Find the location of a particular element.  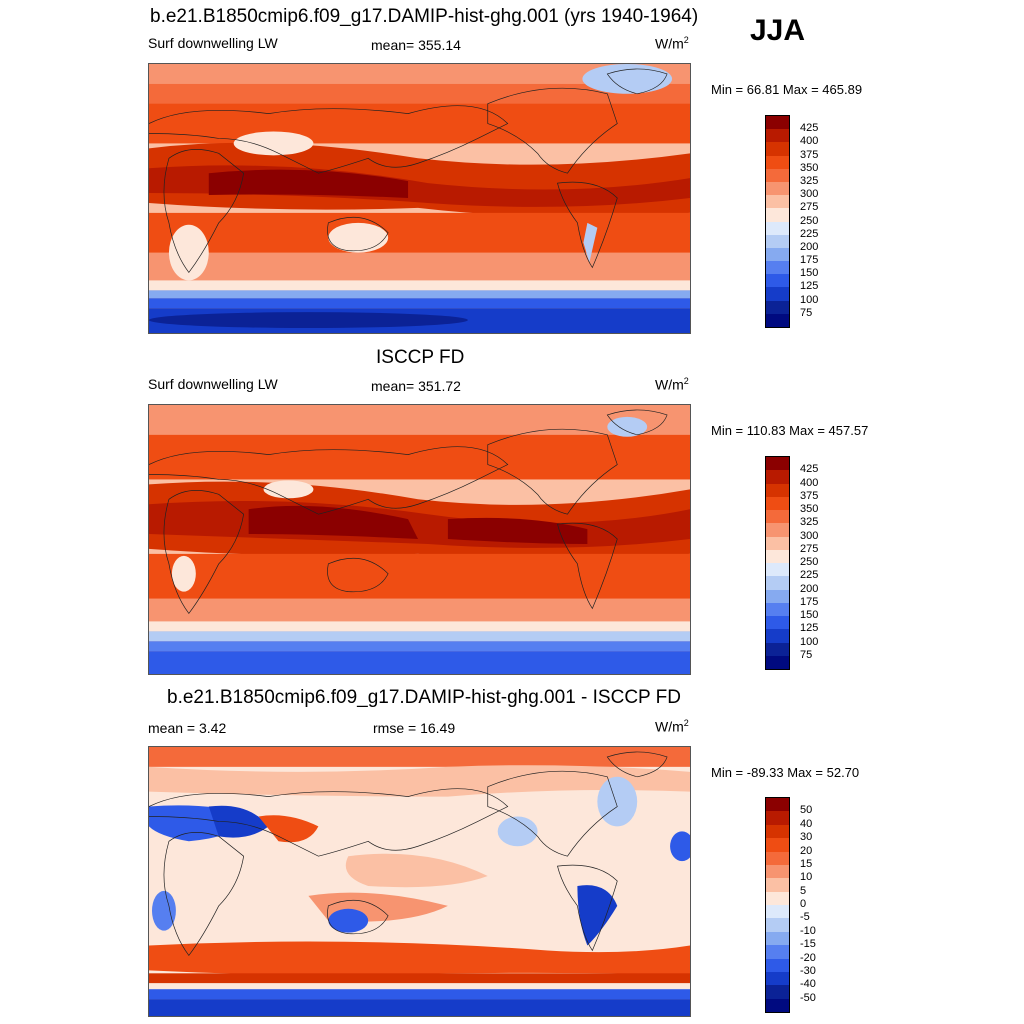

colorbar-tick-label: 10 is located at coordinates (806, 877).